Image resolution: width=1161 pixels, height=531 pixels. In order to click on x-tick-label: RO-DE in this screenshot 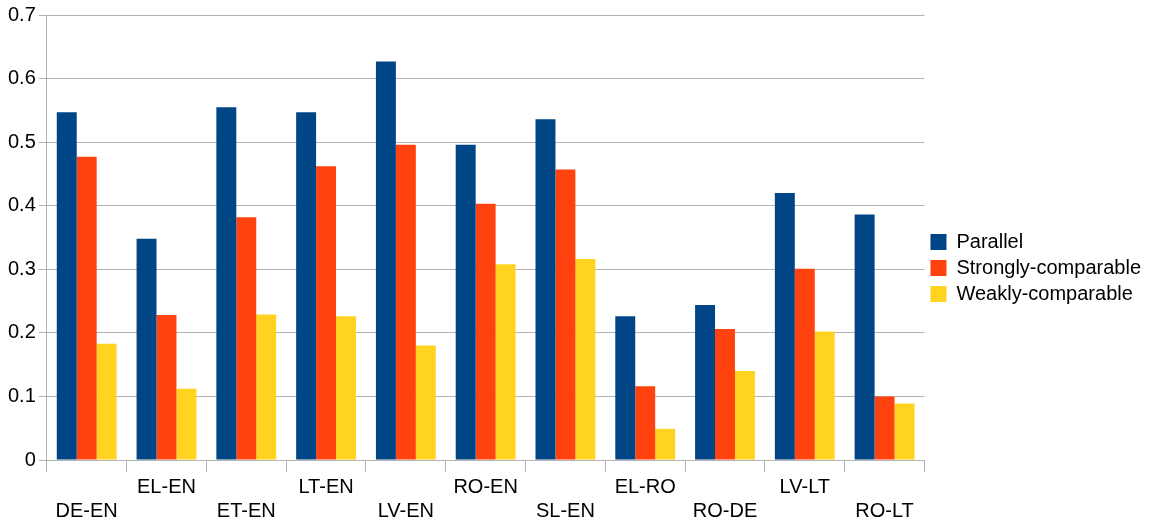, I will do `click(725, 509)`.